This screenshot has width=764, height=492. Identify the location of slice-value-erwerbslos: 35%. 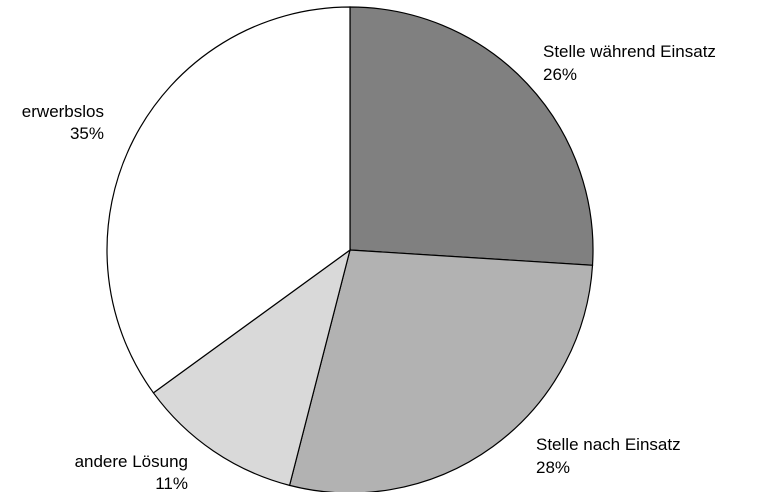
(87, 133).